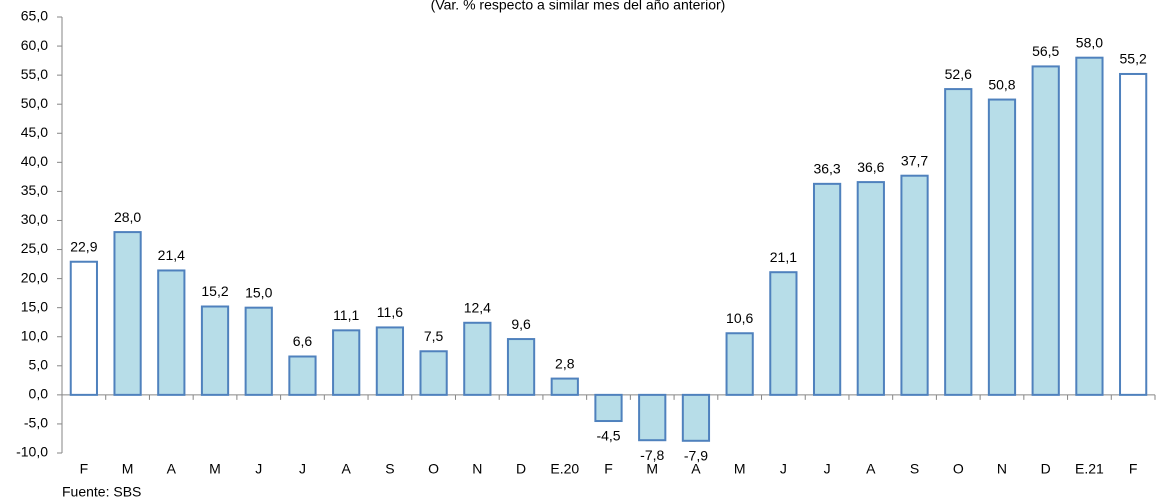 This screenshot has width=1160, height=503. What do you see at coordinates (39, 394) in the screenshot?
I see `y-tick-label: 0,0` at bounding box center [39, 394].